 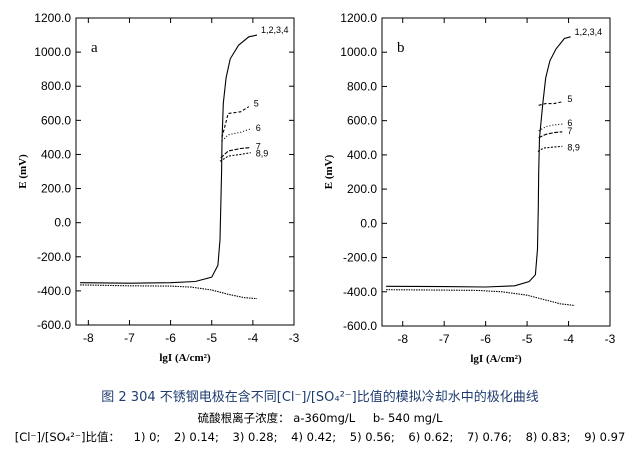 What do you see at coordinates (243, 418) in the screenshot?
I see `concentration-label: 硫酸根离子浓度：` at bounding box center [243, 418].